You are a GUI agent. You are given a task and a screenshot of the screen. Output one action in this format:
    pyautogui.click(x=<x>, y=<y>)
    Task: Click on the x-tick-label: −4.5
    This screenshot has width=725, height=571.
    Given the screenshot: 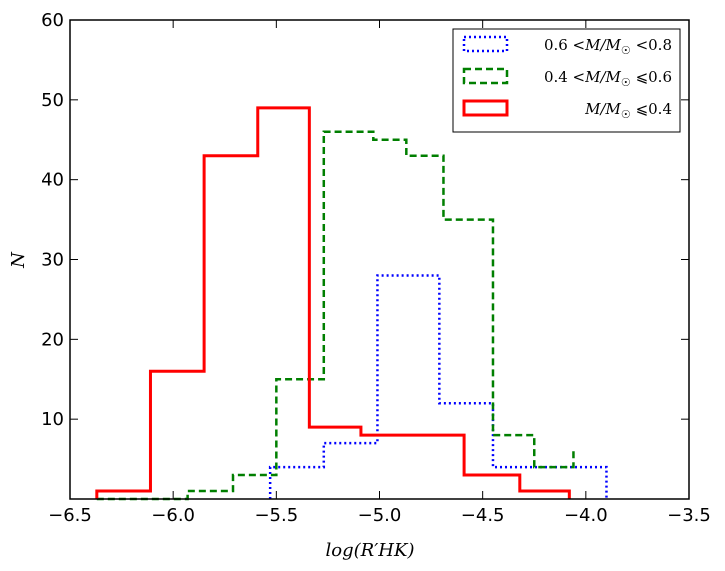 What is the action you would take?
    pyautogui.click(x=483, y=515)
    